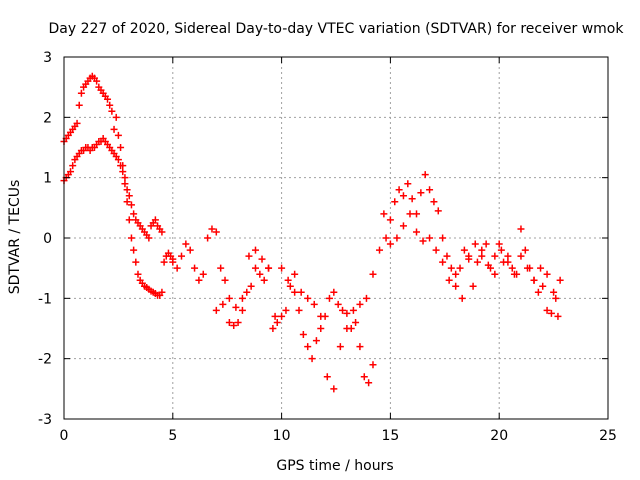 The height and width of the screenshot is (480, 640). I want to click on series-mid-day-cluster, so click(273, 306).